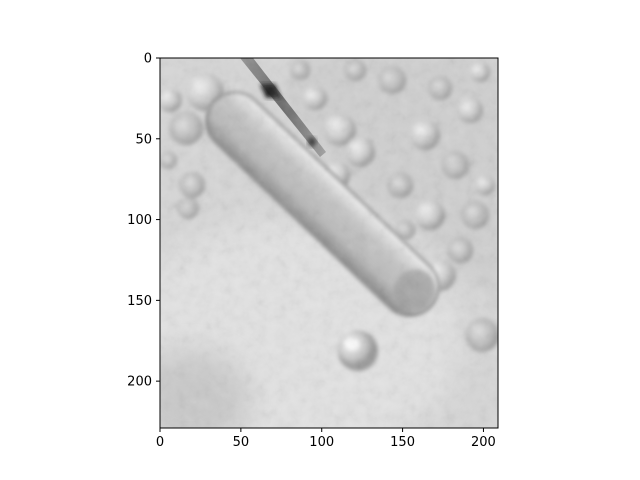 Image resolution: width=640 pixels, height=480 pixels. Describe the element at coordinates (402, 442) in the screenshot. I see `x-tick-label: 150` at that location.